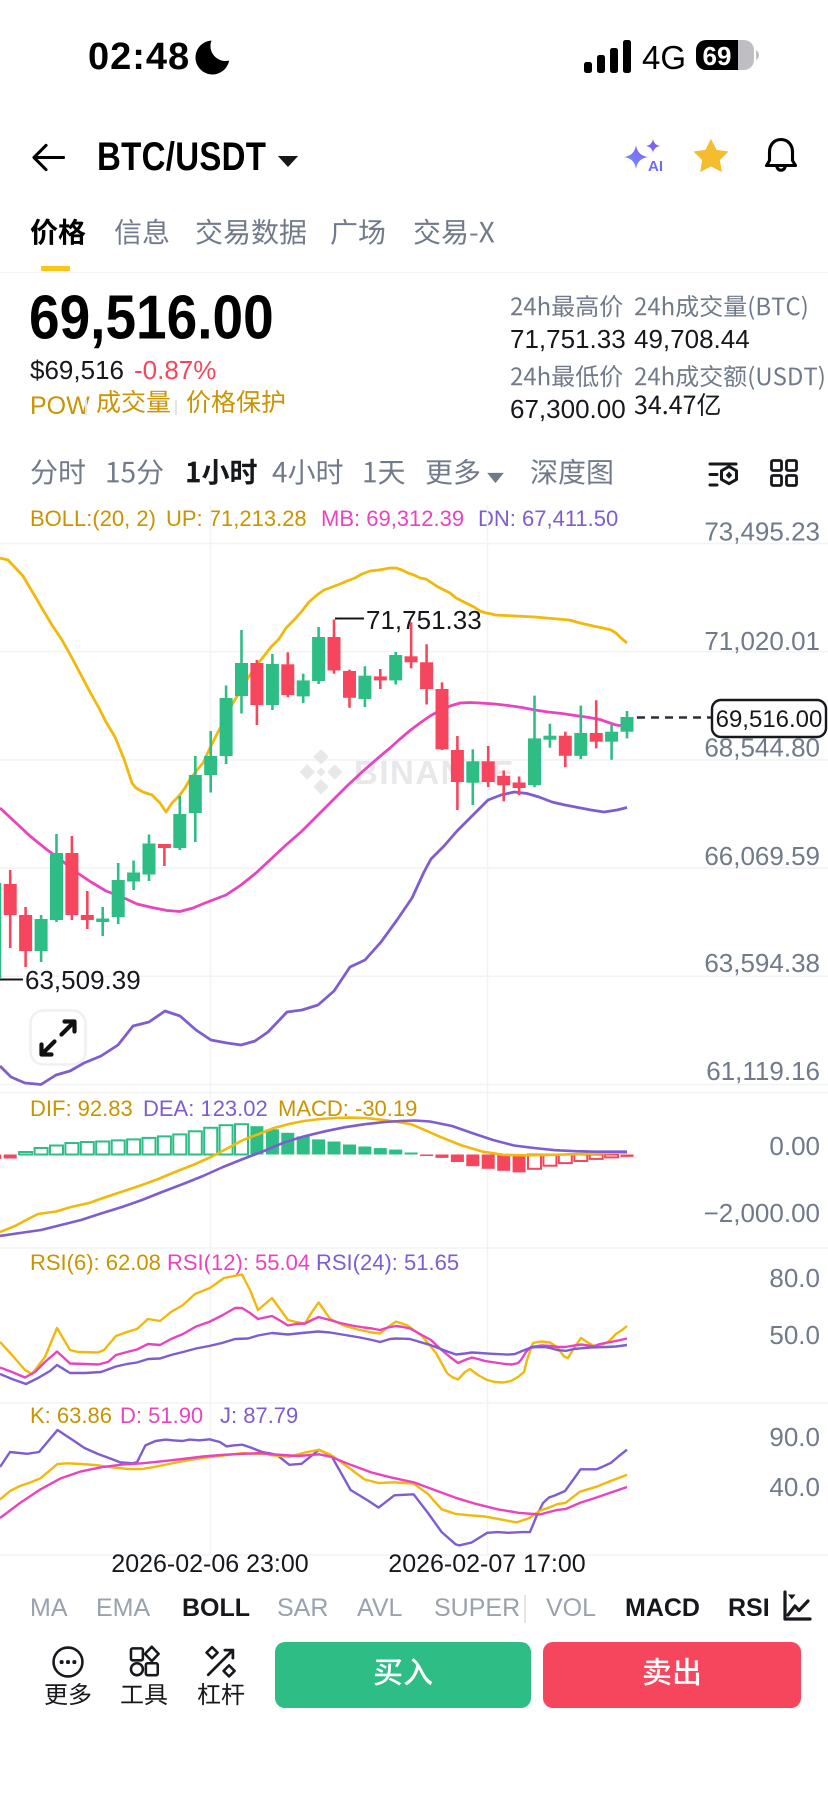 The height and width of the screenshot is (1795, 828). What do you see at coordinates (486, 1564) in the screenshot?
I see `svg-text: 2026-02-07 17:00` at bounding box center [486, 1564].